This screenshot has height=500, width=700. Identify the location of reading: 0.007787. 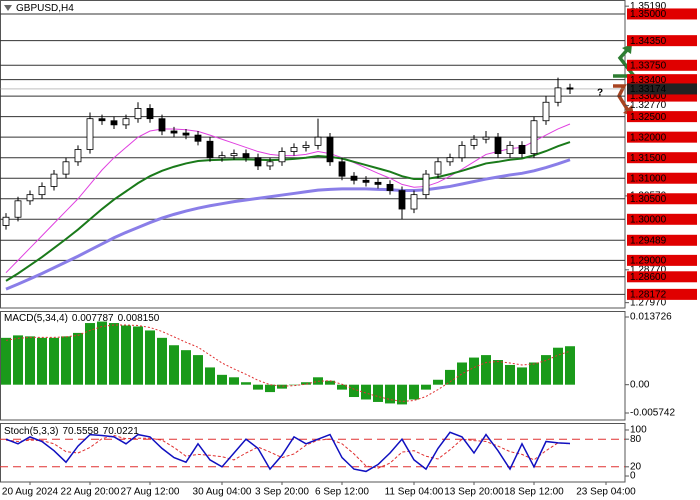
(93, 318).